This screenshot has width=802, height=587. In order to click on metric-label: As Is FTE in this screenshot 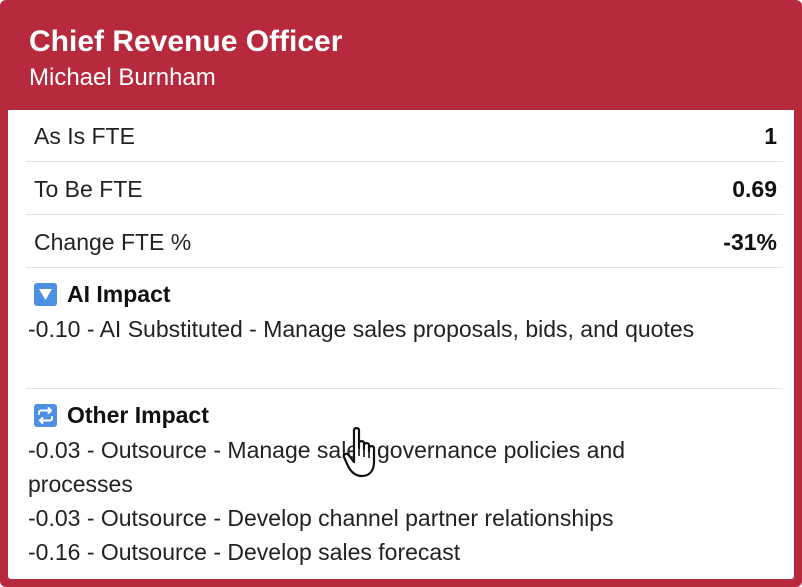, I will do `click(84, 136)`.